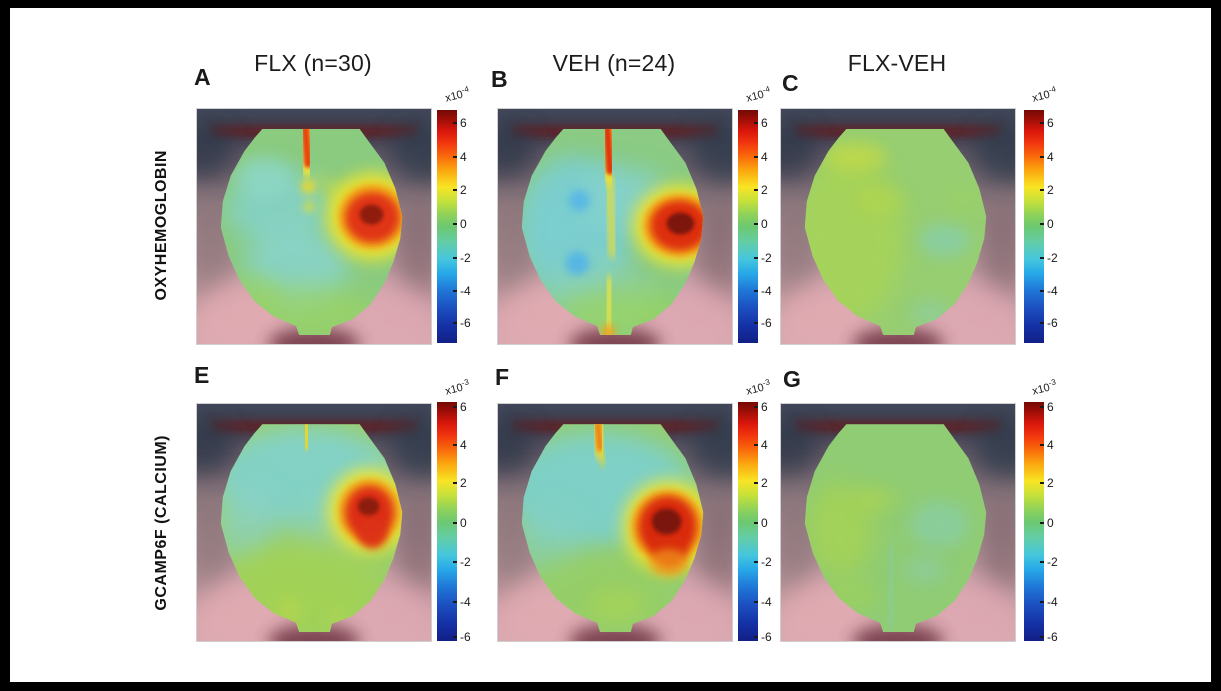 The height and width of the screenshot is (691, 1221). I want to click on colorbar-b: 6 4 2 0 -2 -4 -6, so click(755, 226).